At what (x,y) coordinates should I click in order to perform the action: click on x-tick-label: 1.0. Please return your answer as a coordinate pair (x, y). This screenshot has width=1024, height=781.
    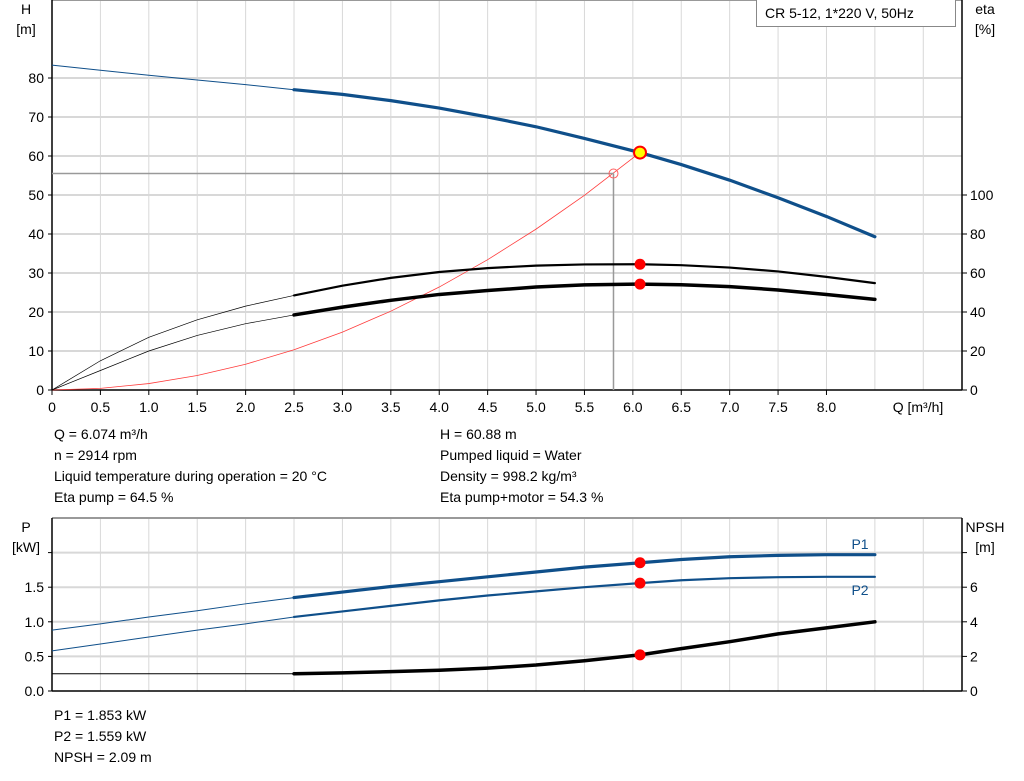
    Looking at the image, I should click on (149, 407).